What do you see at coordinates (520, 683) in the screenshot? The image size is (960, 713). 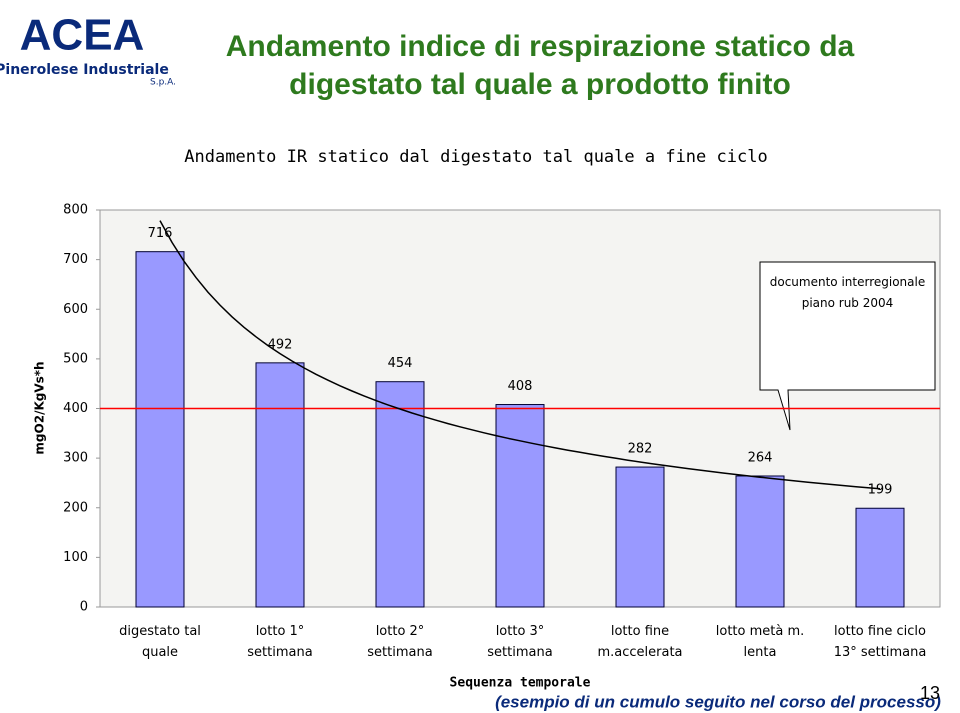 I see `x-axis-label: Sequenza temporale` at bounding box center [520, 683].